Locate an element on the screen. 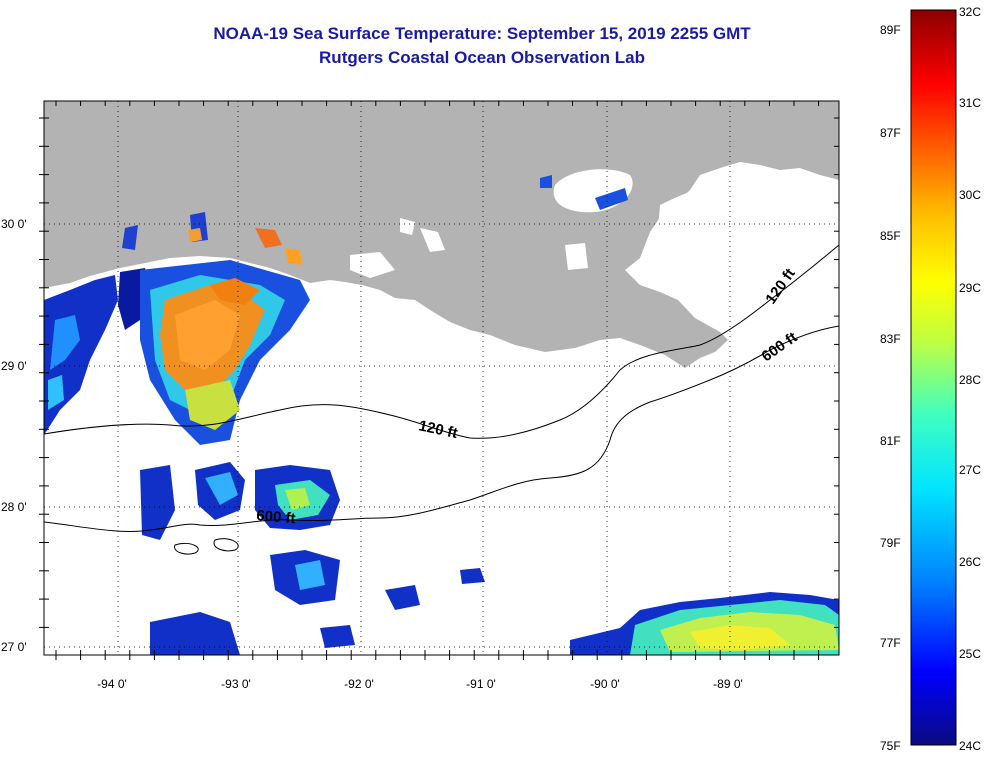  colorbar-c-label: 24C is located at coordinates (970, 746).